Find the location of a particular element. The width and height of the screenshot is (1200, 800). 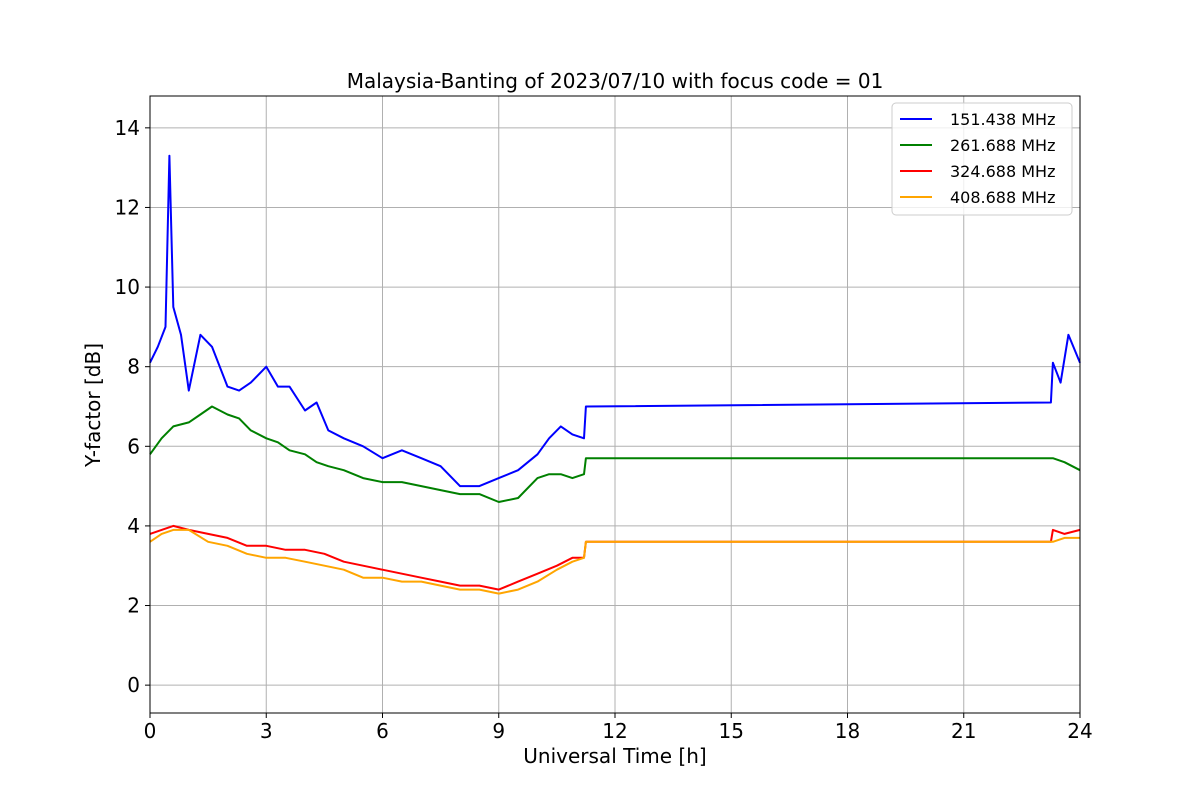

y-tick-label: 8 is located at coordinates (133, 367).